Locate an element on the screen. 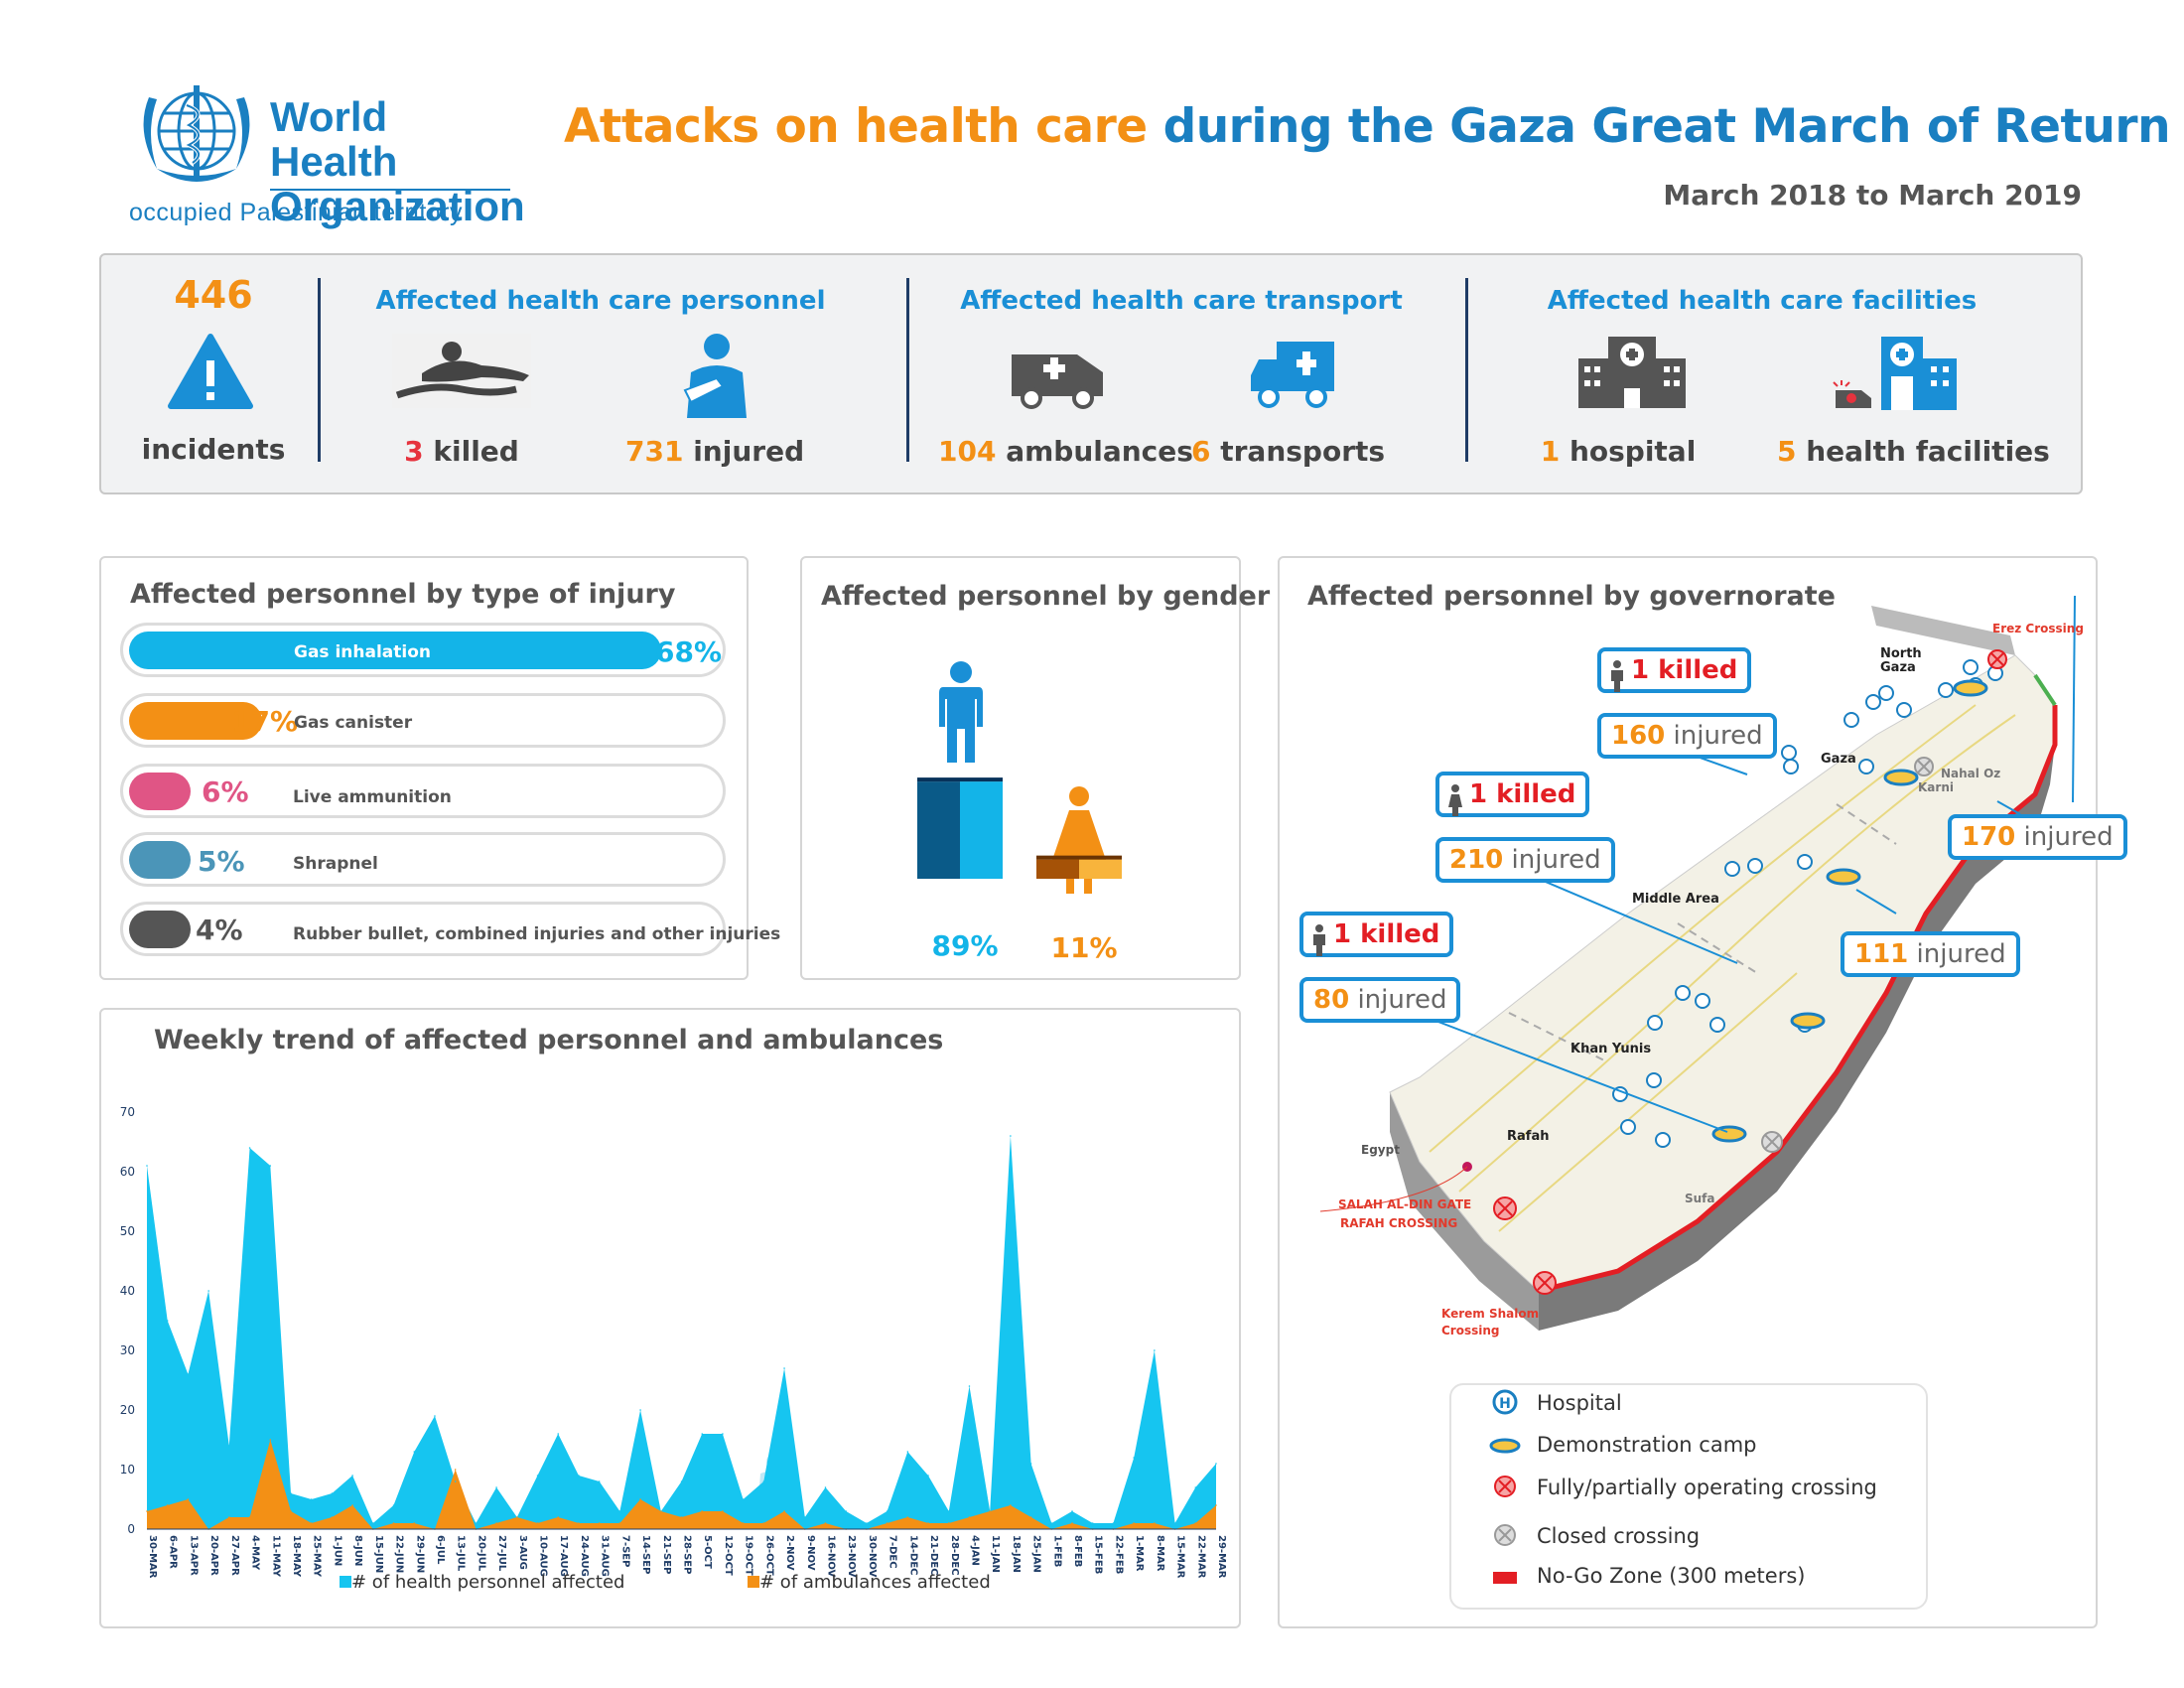 The height and width of the screenshot is (1688, 2184). x-tick-label: 15-MAR is located at coordinates (1180, 1557).